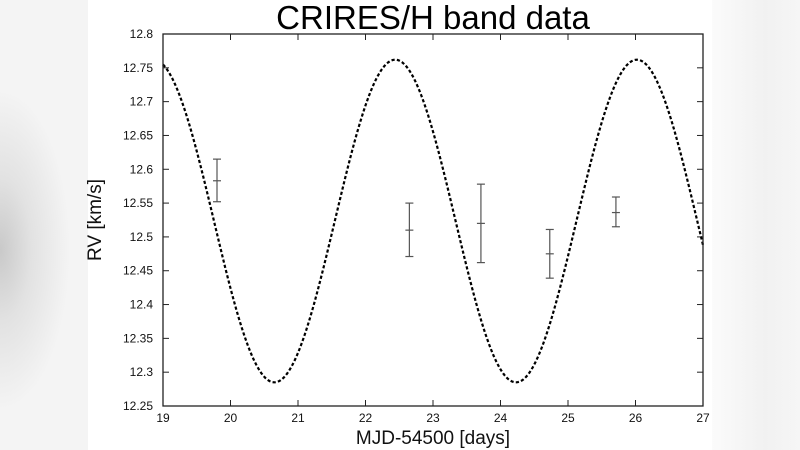 This screenshot has width=800, height=450. What do you see at coordinates (501, 418) in the screenshot?
I see `x-tick-label: 24` at bounding box center [501, 418].